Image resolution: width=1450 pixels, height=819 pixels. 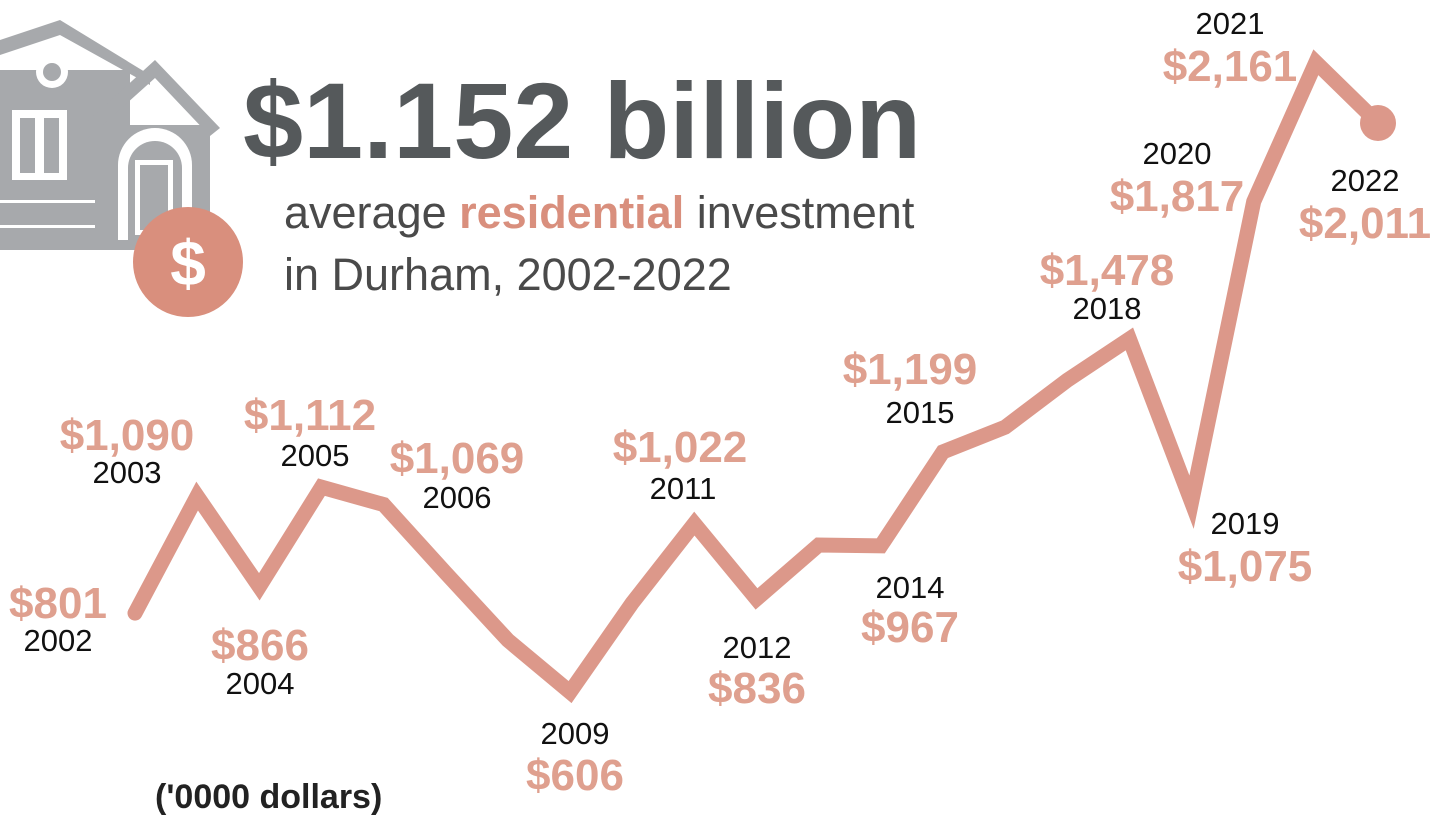 What do you see at coordinates (1177, 153) in the screenshot?
I see `year-label: 2020` at bounding box center [1177, 153].